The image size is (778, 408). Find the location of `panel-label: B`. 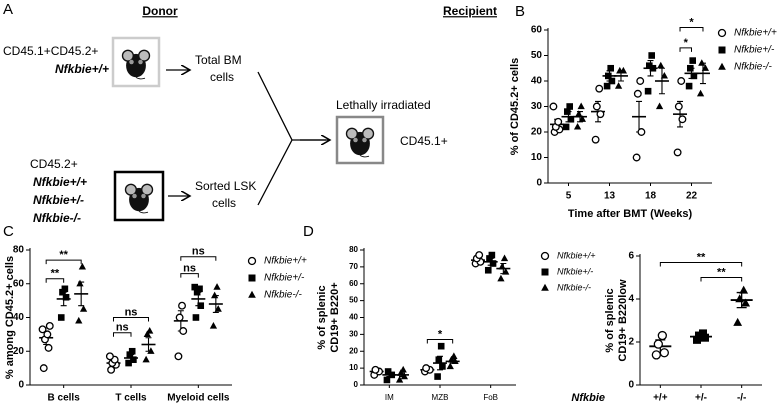

panel-label: B is located at coordinates (520, 11).